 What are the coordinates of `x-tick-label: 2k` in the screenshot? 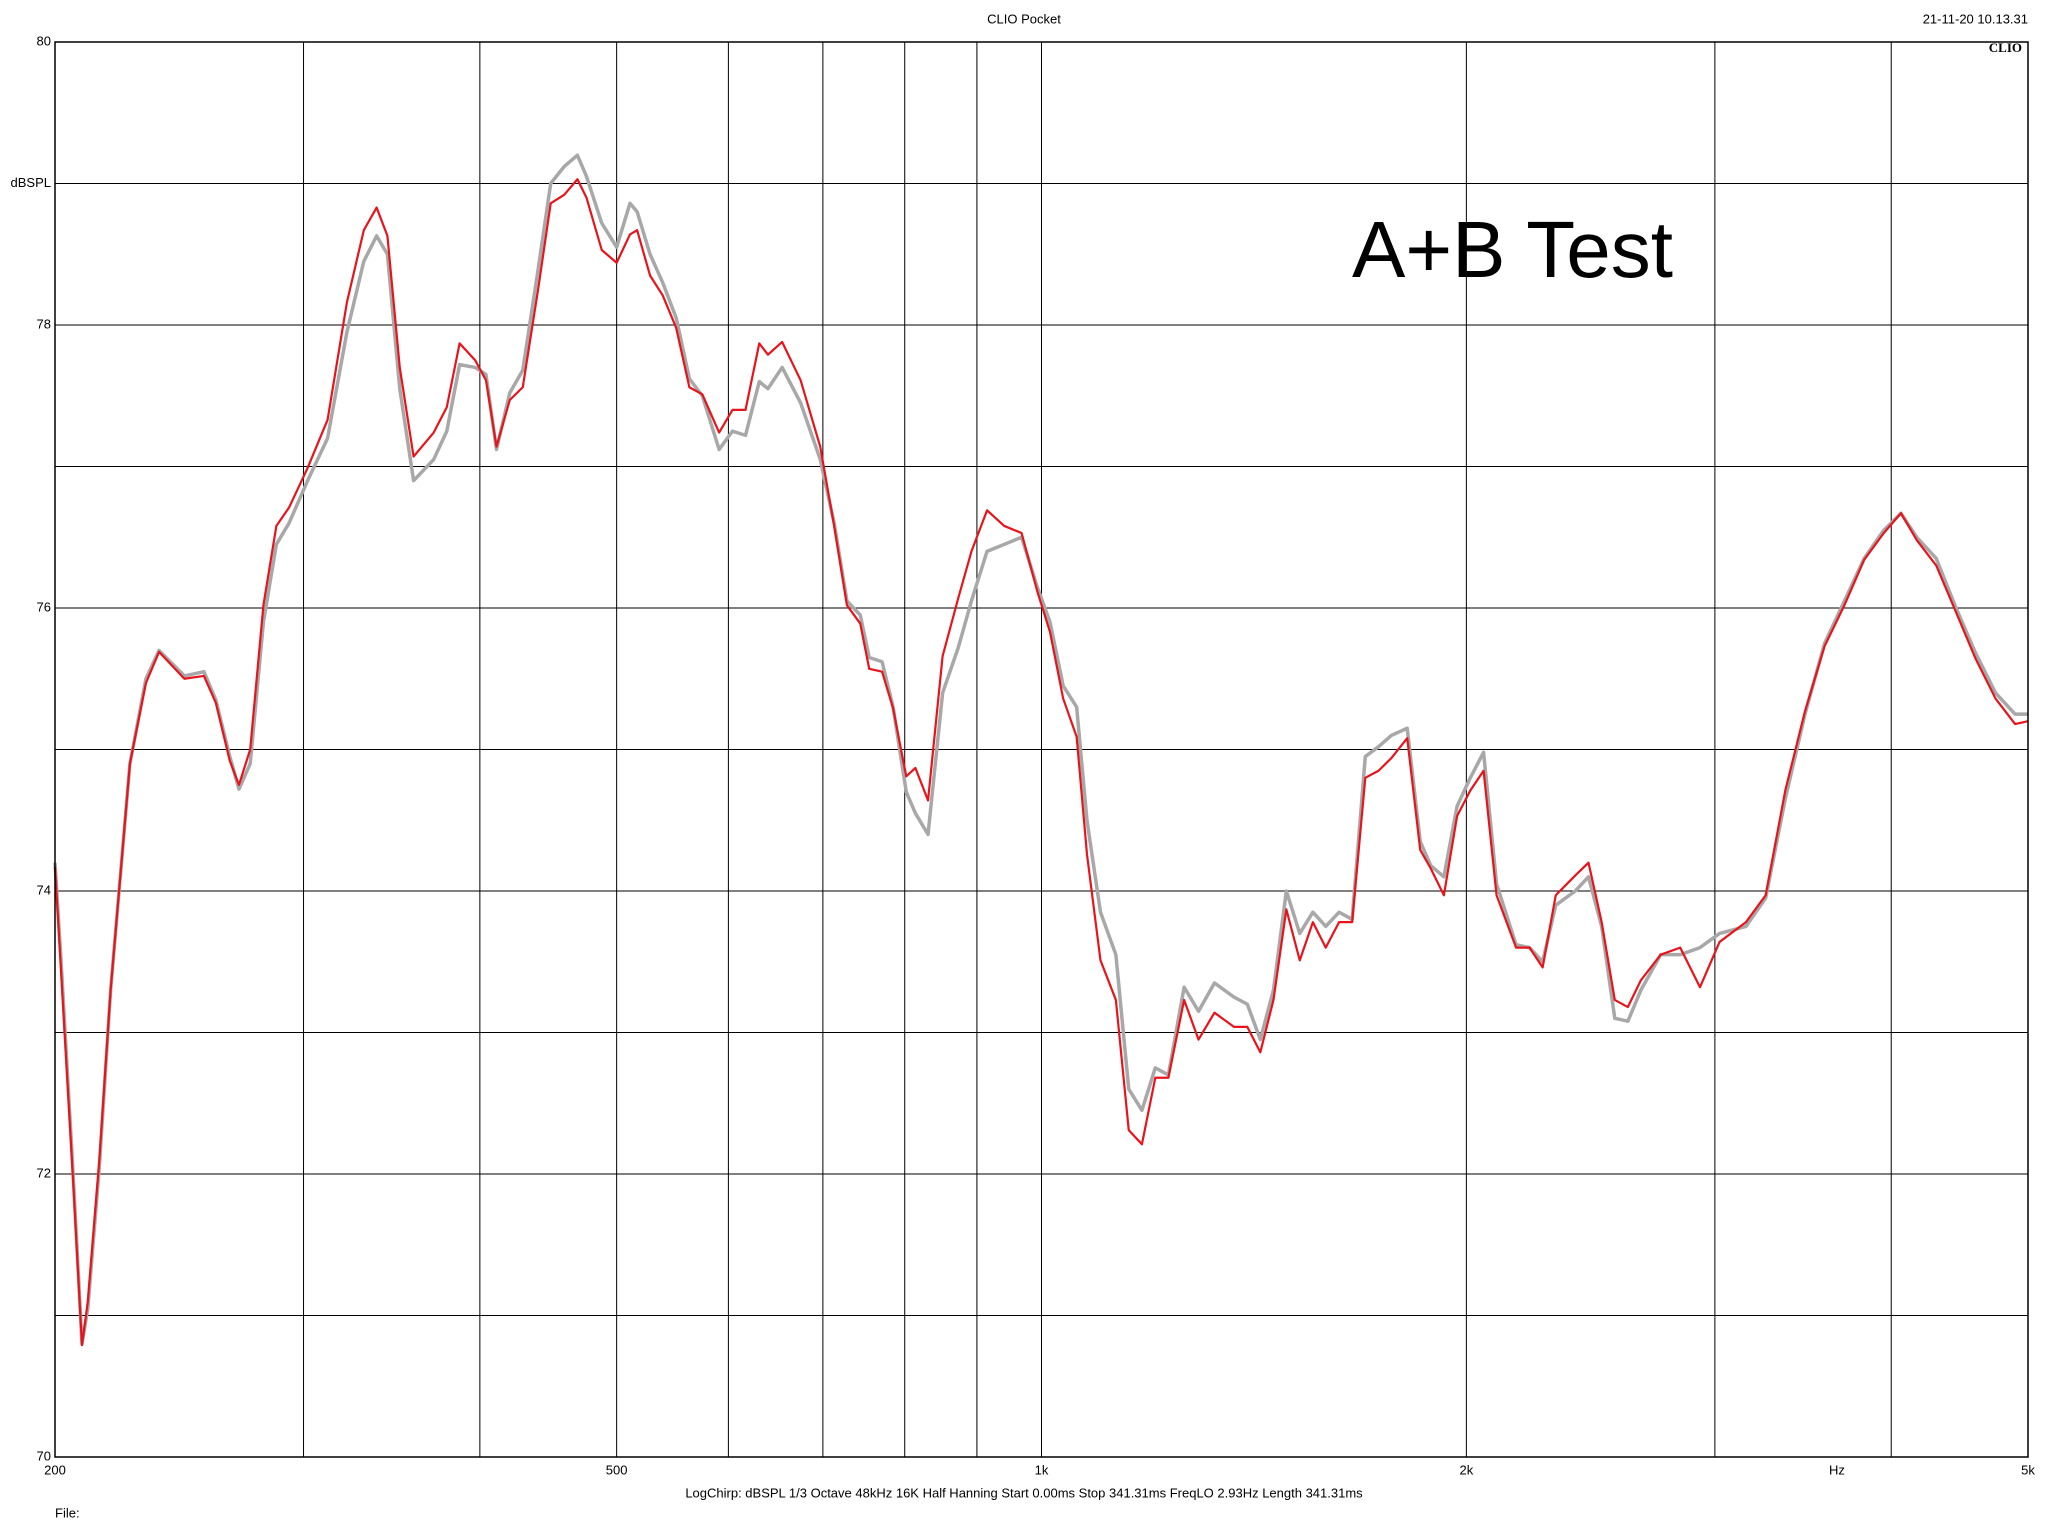 It's located at (1466, 1469).